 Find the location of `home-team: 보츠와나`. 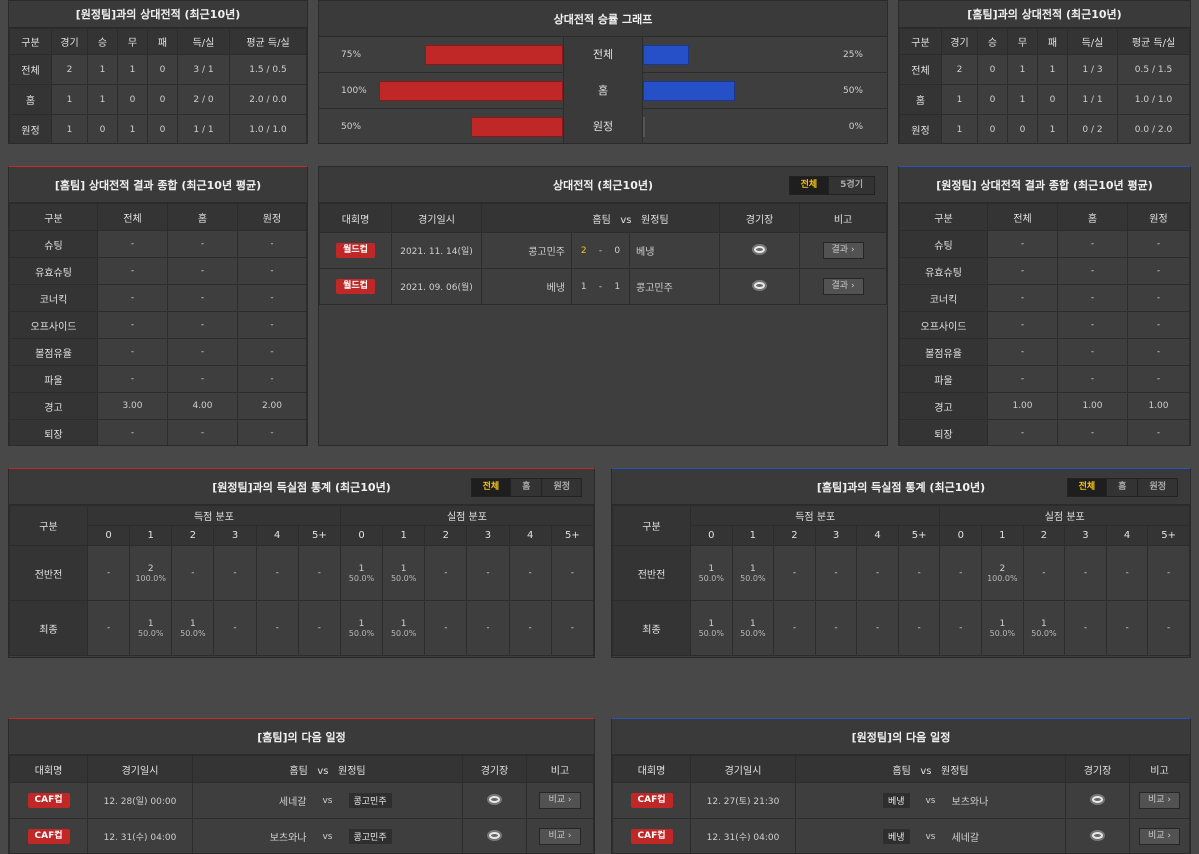

home-team: 보츠와나 is located at coordinates (288, 838).